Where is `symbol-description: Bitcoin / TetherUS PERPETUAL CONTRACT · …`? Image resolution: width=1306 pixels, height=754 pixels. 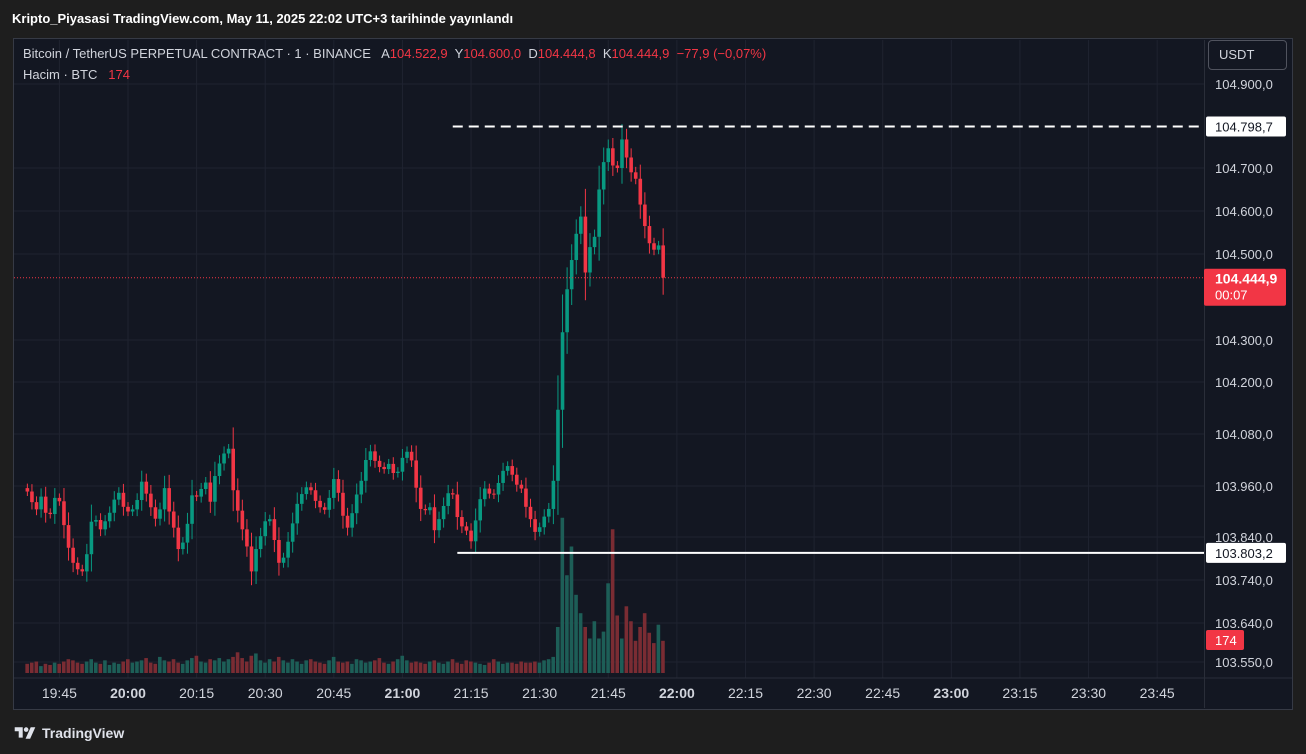
symbol-description: Bitcoin / TetherUS PERPETUAL CONTRACT · … is located at coordinates (197, 53).